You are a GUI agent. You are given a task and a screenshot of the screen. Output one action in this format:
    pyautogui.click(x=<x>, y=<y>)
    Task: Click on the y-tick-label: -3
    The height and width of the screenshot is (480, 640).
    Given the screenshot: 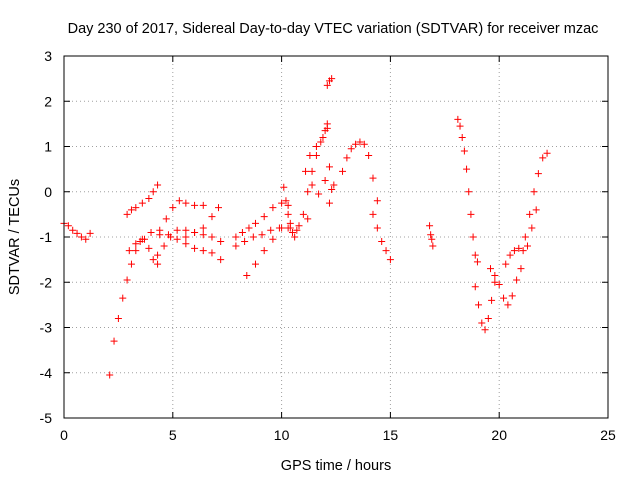 What is the action you would take?
    pyautogui.click(x=46, y=328)
    